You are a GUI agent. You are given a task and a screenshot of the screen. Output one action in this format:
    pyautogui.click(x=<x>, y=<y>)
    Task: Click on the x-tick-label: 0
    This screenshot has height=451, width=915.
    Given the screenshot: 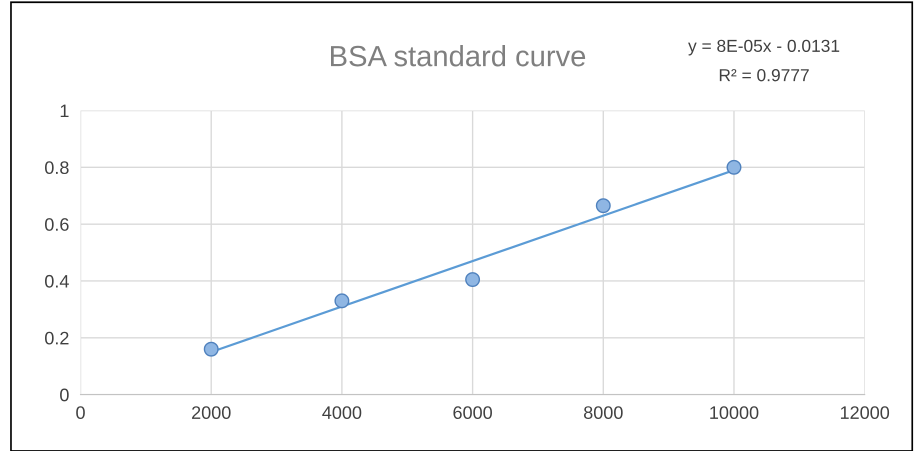 What is the action you would take?
    pyautogui.click(x=80, y=412)
    